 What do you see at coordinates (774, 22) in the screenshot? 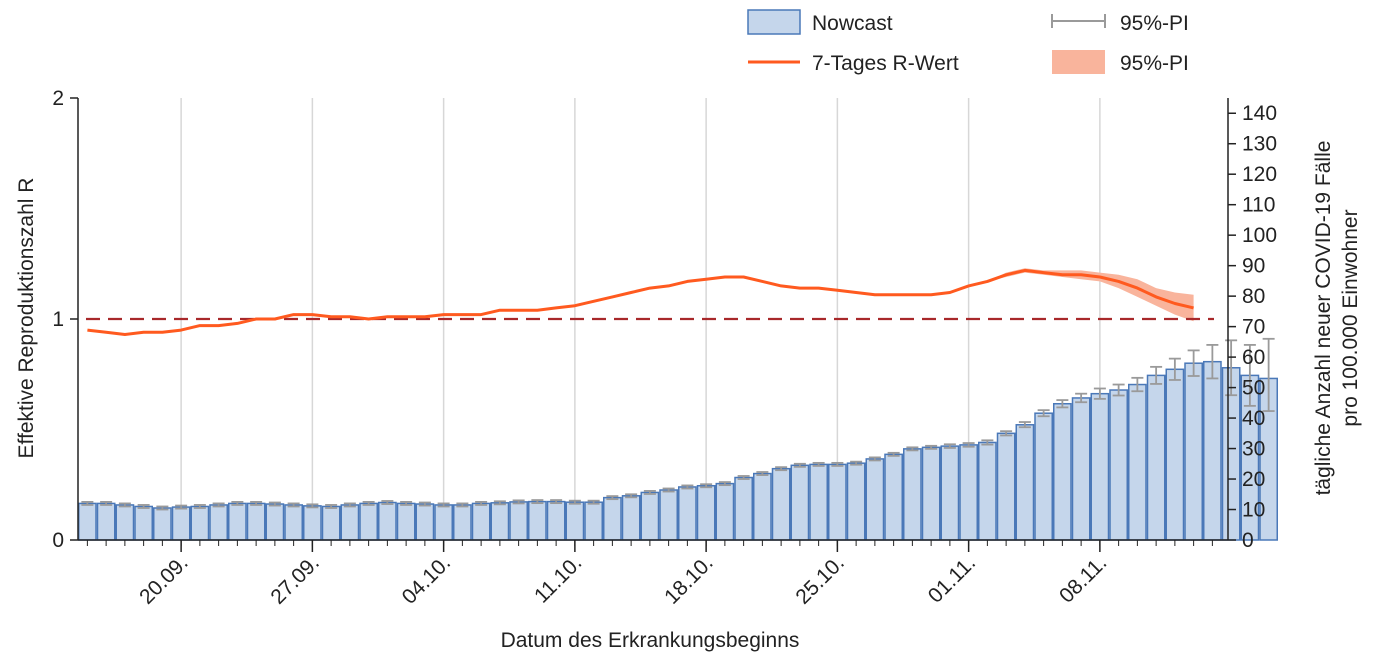
I see `legend-nowcast-swatch` at bounding box center [774, 22].